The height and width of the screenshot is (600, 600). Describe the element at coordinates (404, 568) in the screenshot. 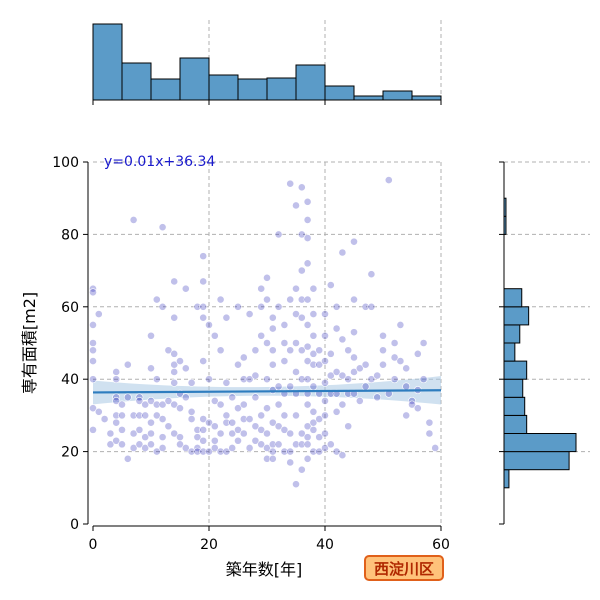

I see `ward-badge: 西淀川区` at that location.